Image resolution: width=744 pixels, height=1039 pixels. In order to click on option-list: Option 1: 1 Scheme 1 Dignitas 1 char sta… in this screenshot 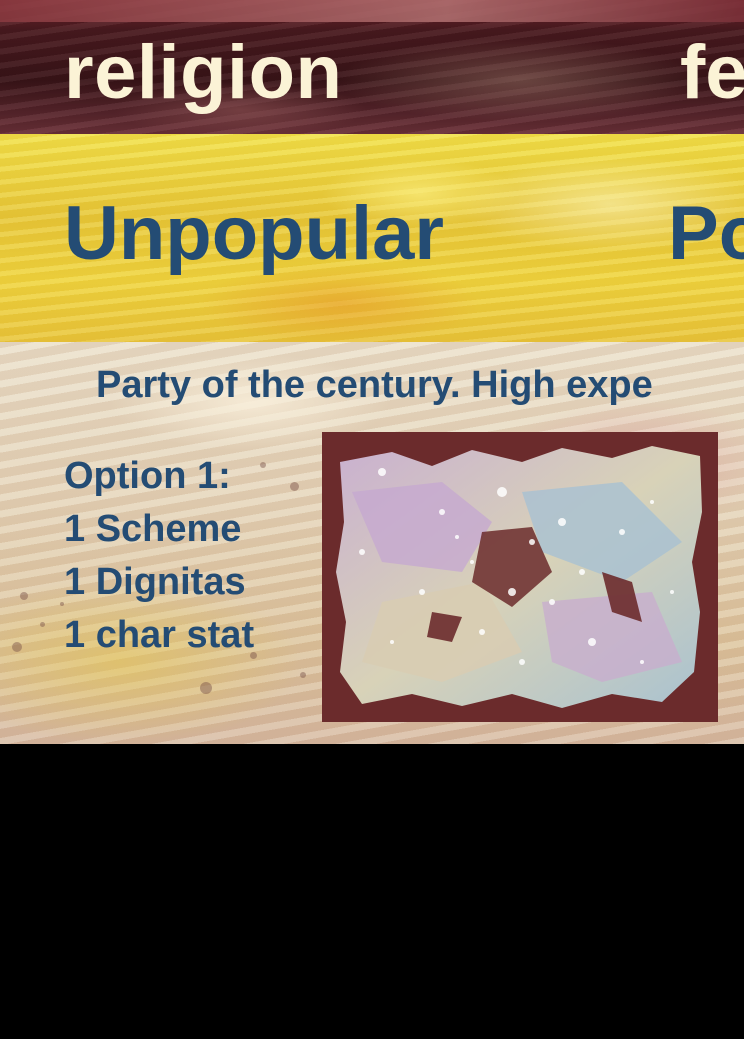, I will do `click(189, 556)`.